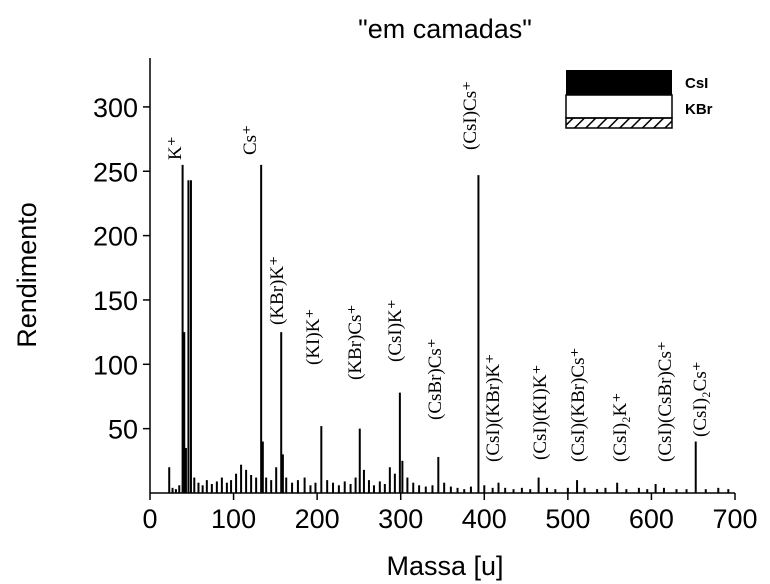 This screenshot has height=584, width=770. What do you see at coordinates (313, 337) in the screenshot?
I see `peak-annotation: (KI)K⁺` at bounding box center [313, 337].